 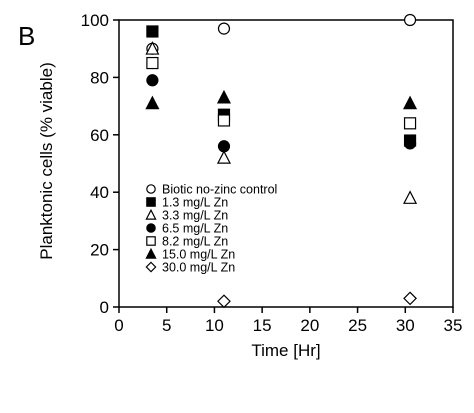 What do you see at coordinates (99, 250) in the screenshot?
I see `y-tick-label: 20` at bounding box center [99, 250].